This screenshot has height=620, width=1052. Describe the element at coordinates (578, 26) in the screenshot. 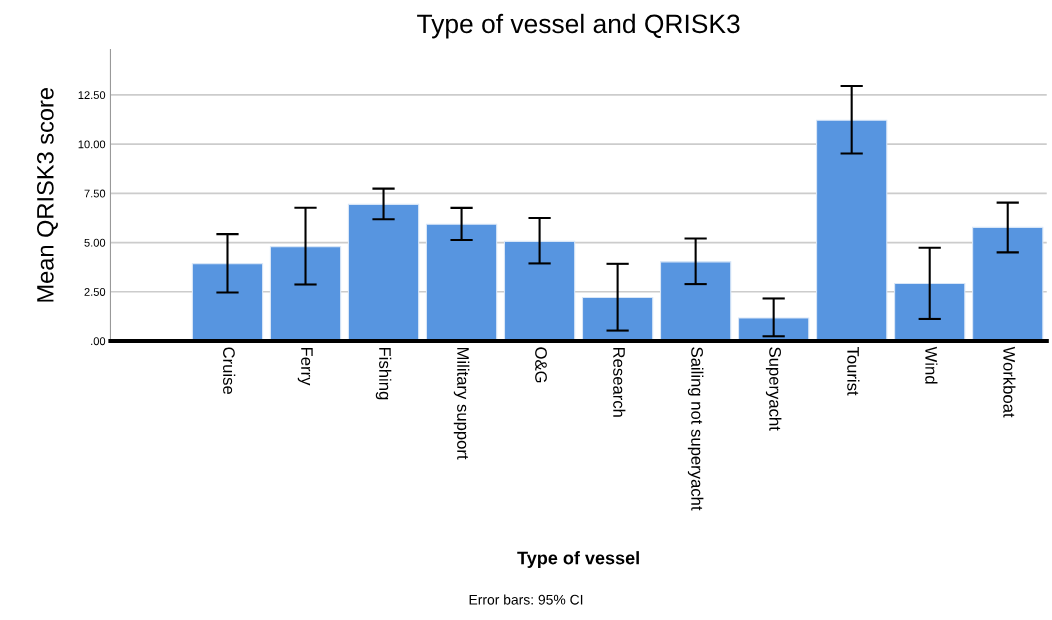

I see `chart-title: Type of vessel and QRISK3` at that location.